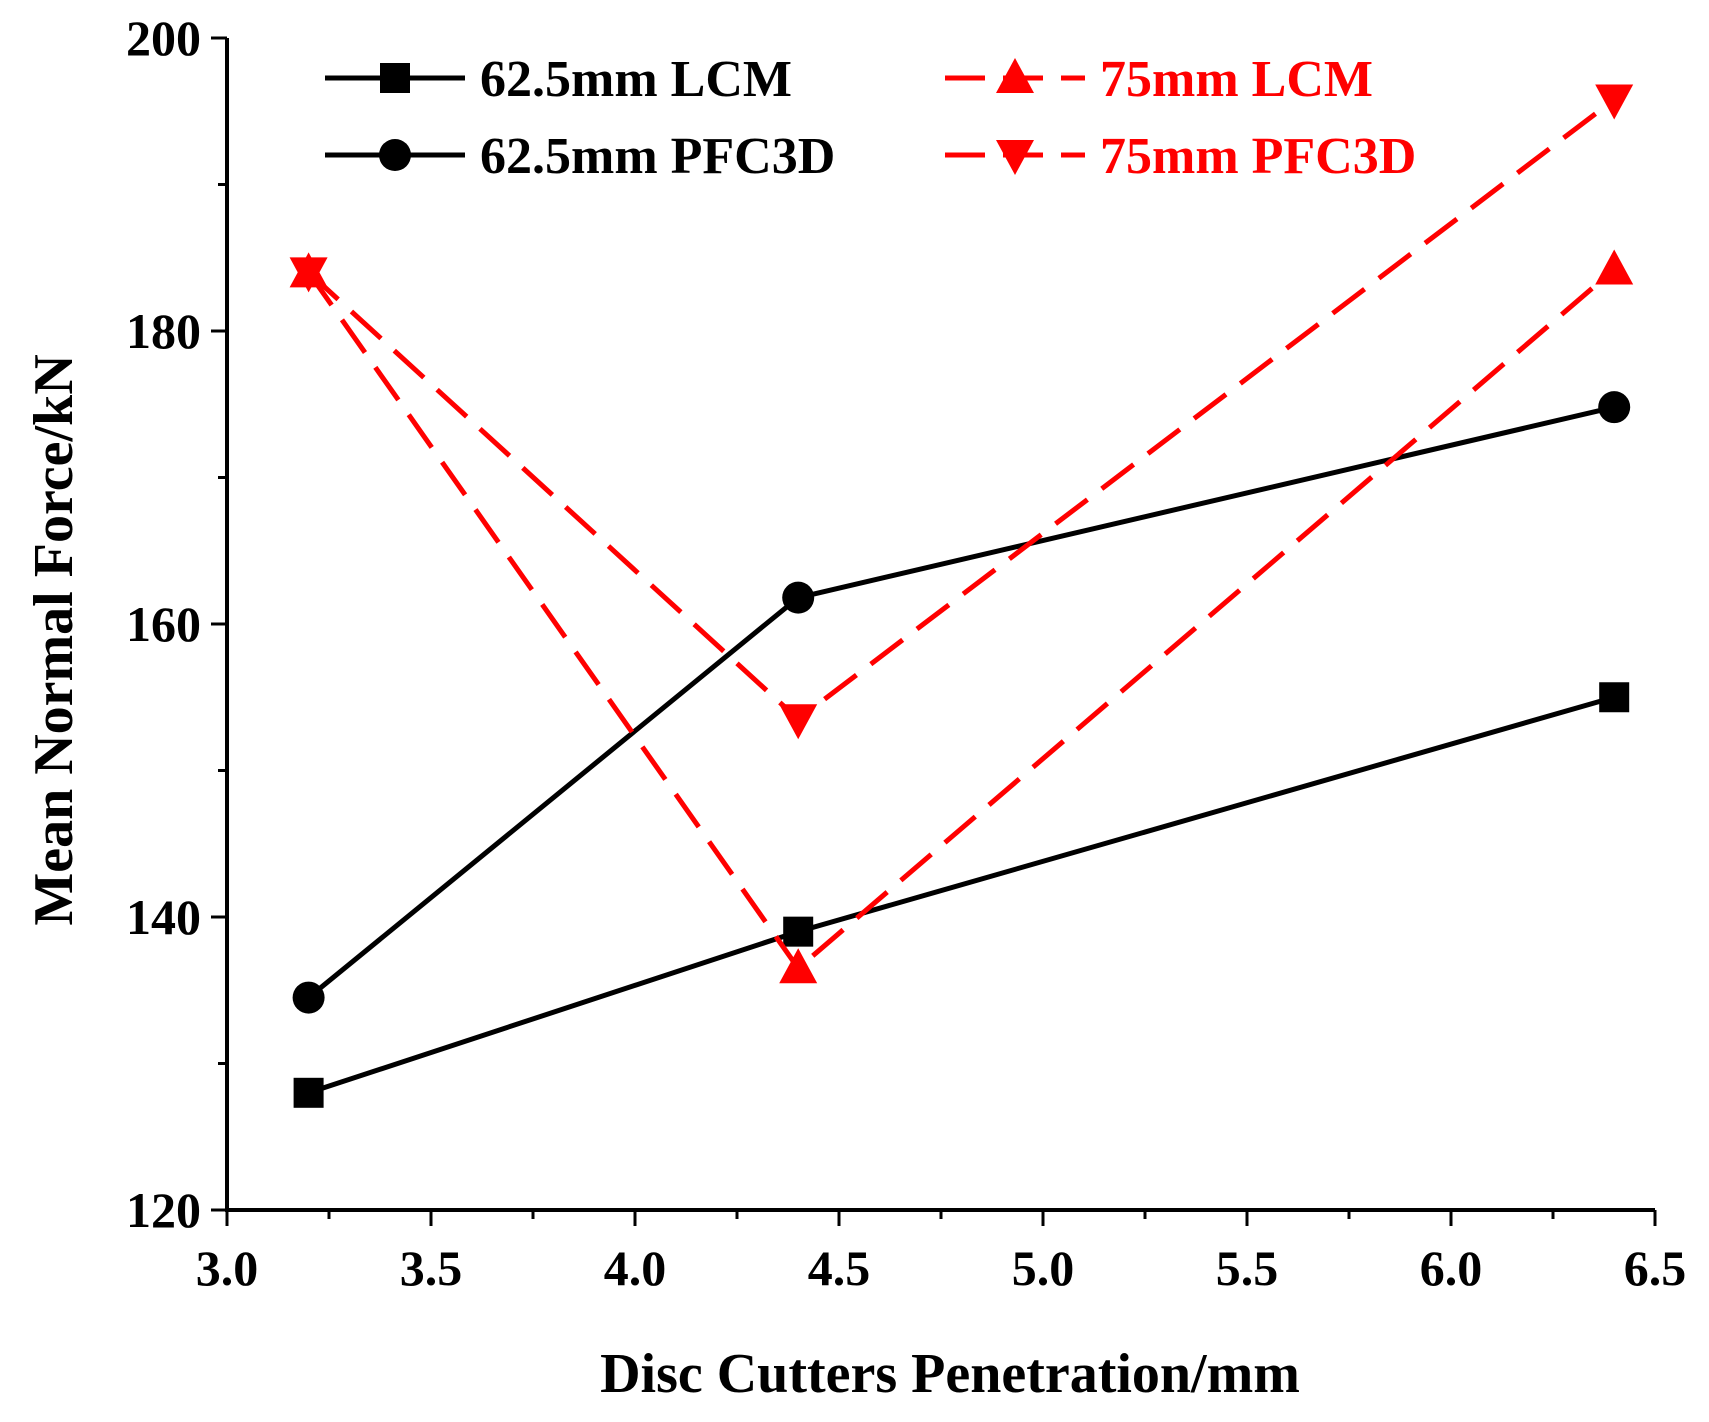 The width and height of the screenshot is (1709, 1422). What do you see at coordinates (1258, 156) in the screenshot?
I see `legend-label: 75mm PFC3D` at bounding box center [1258, 156].